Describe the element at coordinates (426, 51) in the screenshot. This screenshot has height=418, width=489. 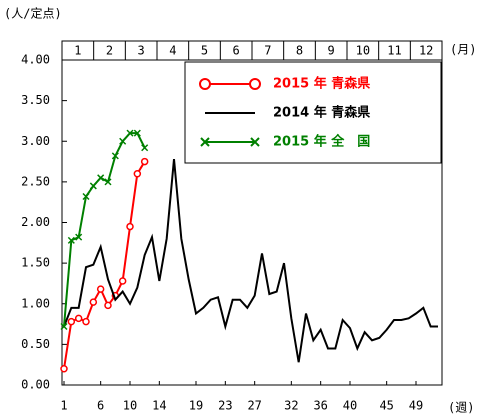
I see `month-label: 12` at that location.